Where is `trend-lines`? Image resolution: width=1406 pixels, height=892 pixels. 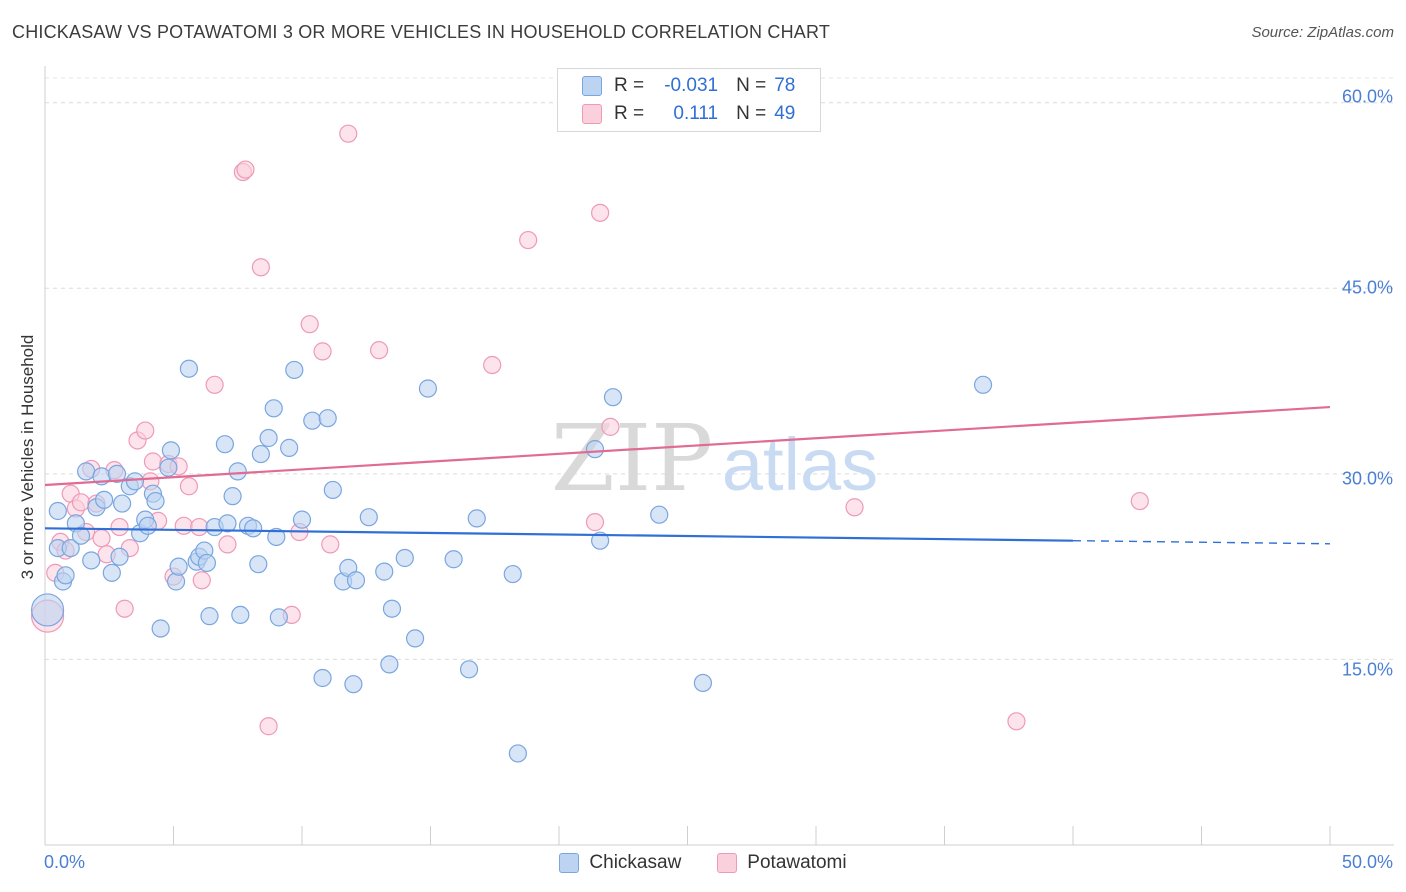 trend-lines is located at coordinates (687, 475).